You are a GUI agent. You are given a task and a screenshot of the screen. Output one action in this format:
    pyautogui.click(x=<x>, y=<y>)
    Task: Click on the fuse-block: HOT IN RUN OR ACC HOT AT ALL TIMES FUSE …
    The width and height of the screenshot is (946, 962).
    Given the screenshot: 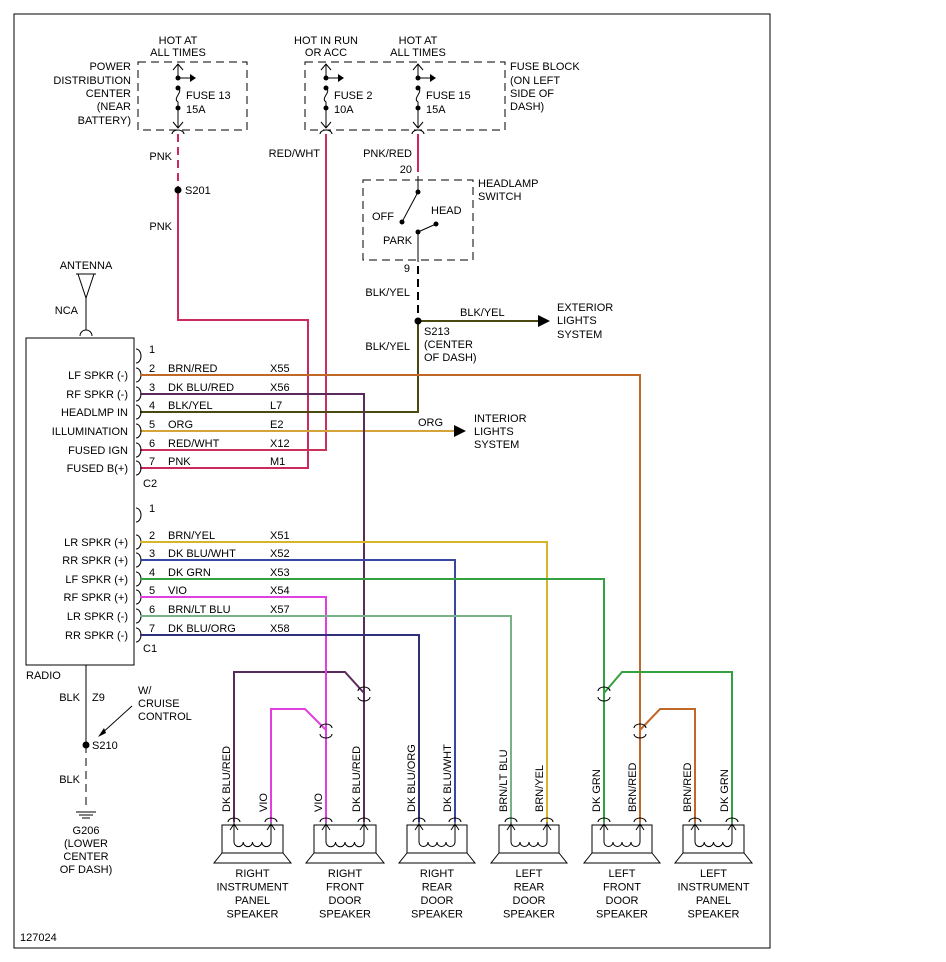 What is the action you would take?
    pyautogui.click(x=437, y=83)
    